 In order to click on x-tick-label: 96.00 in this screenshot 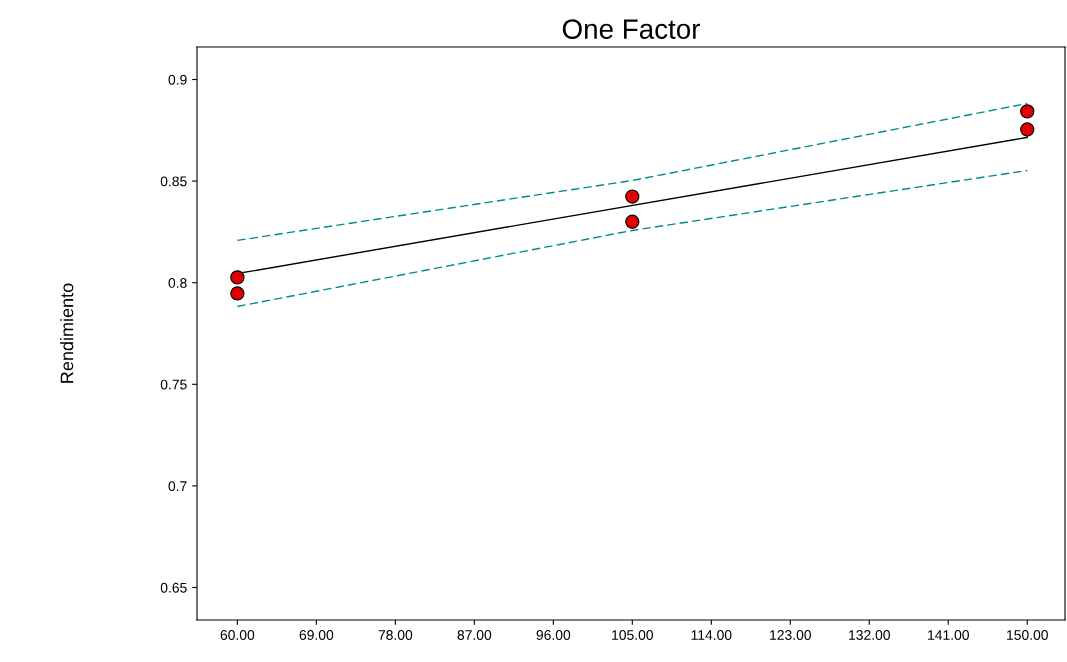, I will do `click(553, 635)`.